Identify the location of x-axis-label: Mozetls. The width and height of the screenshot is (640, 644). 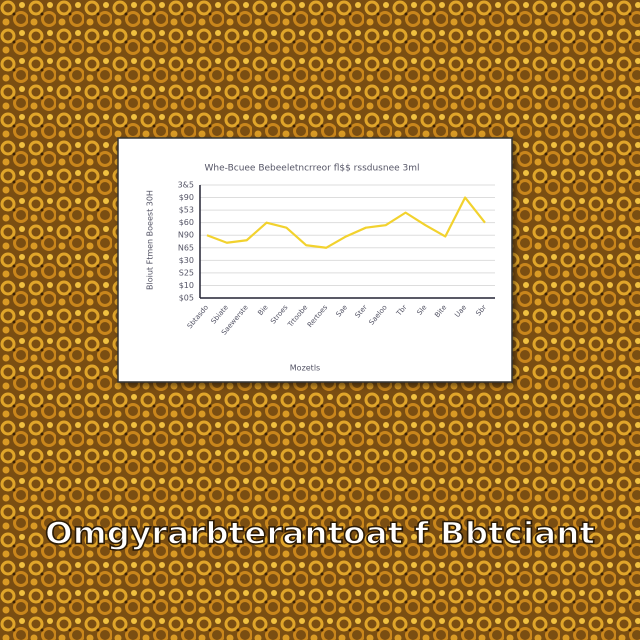
(305, 368).